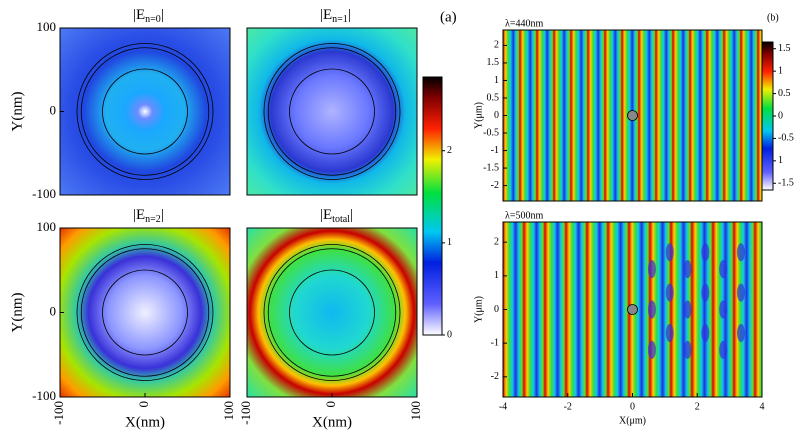  I want to click on panel-title: |En=2|, so click(148, 216).